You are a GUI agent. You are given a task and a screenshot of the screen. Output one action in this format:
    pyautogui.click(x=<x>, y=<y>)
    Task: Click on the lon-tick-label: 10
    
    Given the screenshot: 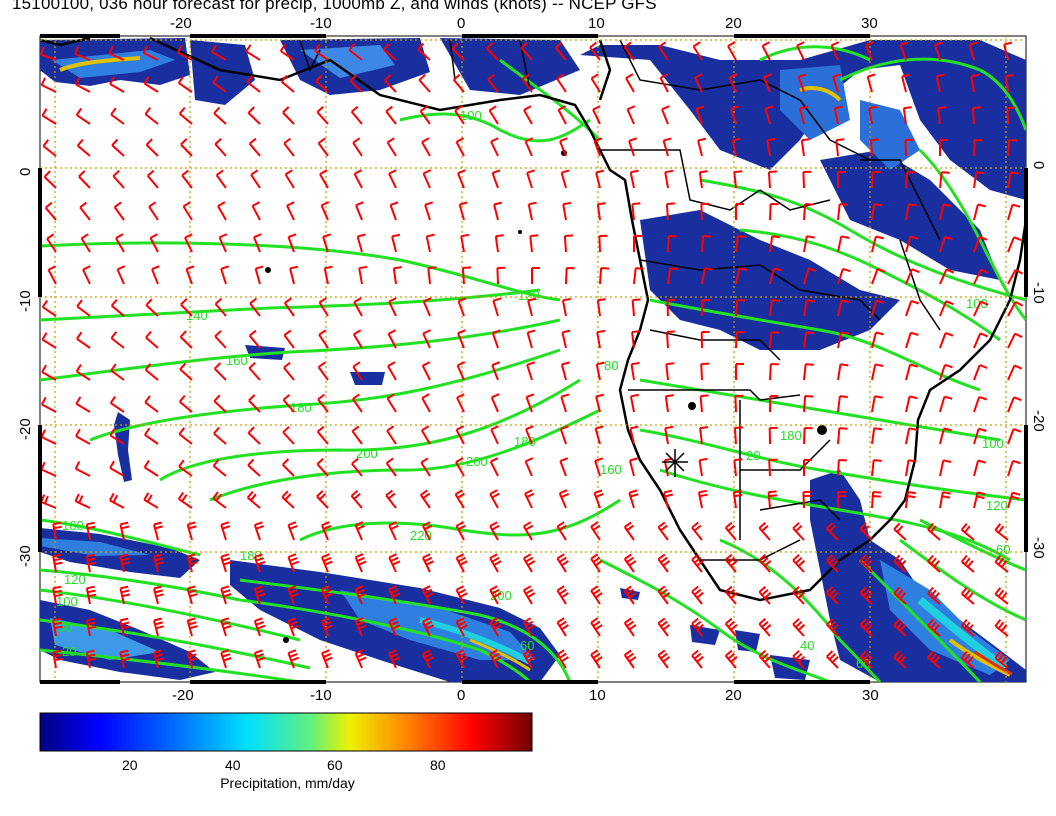 What is the action you would take?
    pyautogui.click(x=596, y=23)
    